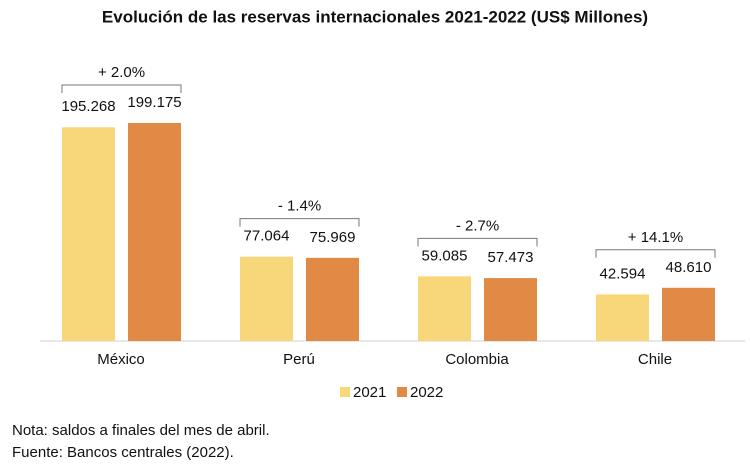 This screenshot has width=750, height=473. Describe the element at coordinates (655, 237) in the screenshot. I see `change-label: + 14.1%` at that location.